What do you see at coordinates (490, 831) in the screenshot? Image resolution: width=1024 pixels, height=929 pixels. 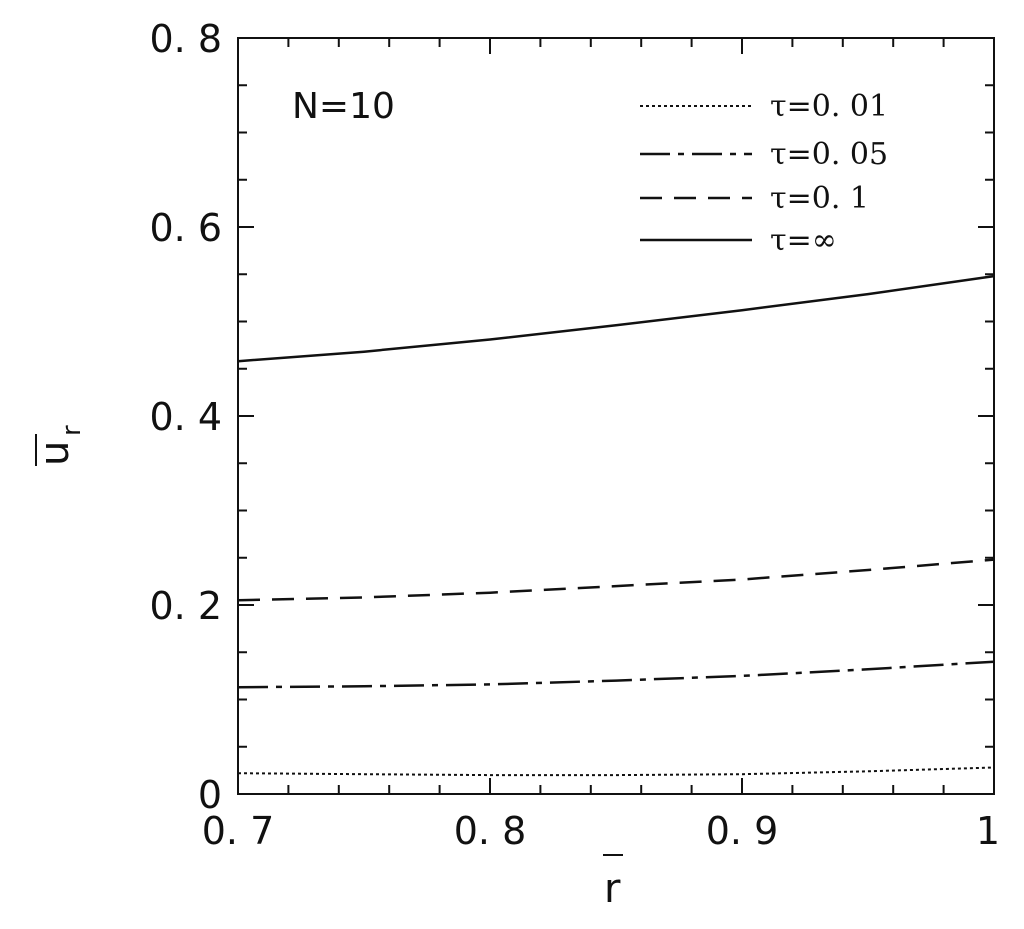 I see `x-tick-label: 0. 8` at bounding box center [490, 831].